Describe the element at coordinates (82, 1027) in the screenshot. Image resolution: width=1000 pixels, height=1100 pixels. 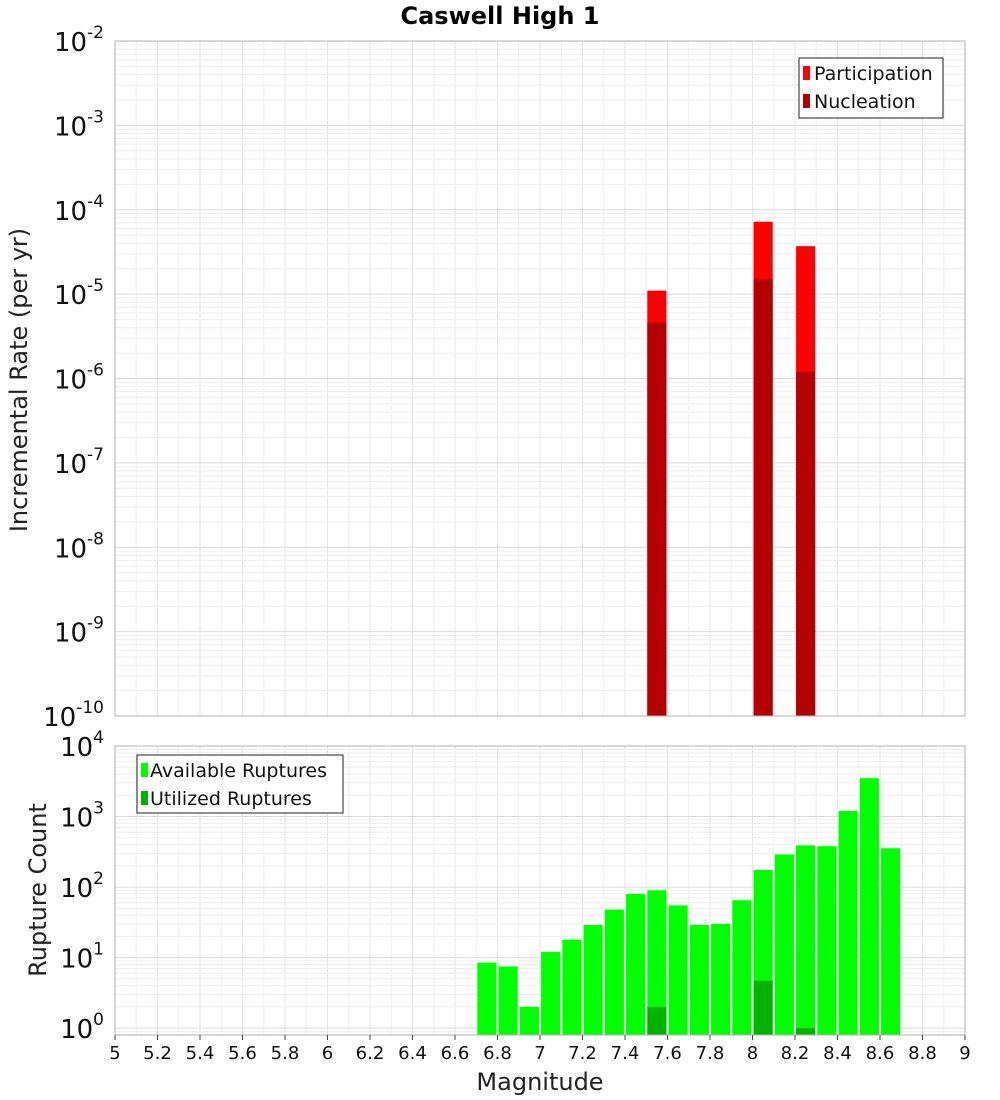
I see `bottom-y-tick-label: 10⁰` at that location.